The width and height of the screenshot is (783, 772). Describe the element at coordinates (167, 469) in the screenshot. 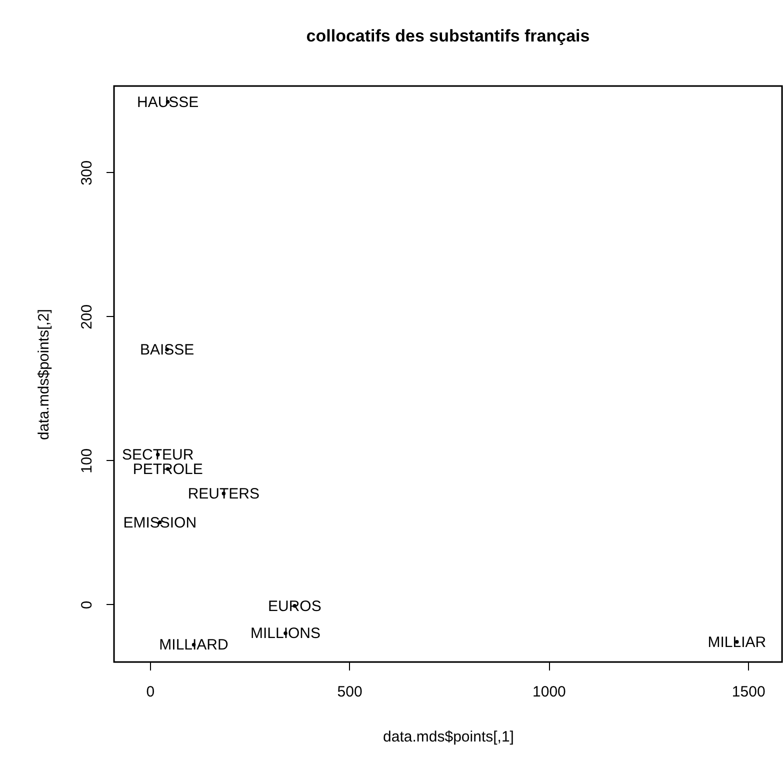

I see `data-label: PETROLE` at that location.